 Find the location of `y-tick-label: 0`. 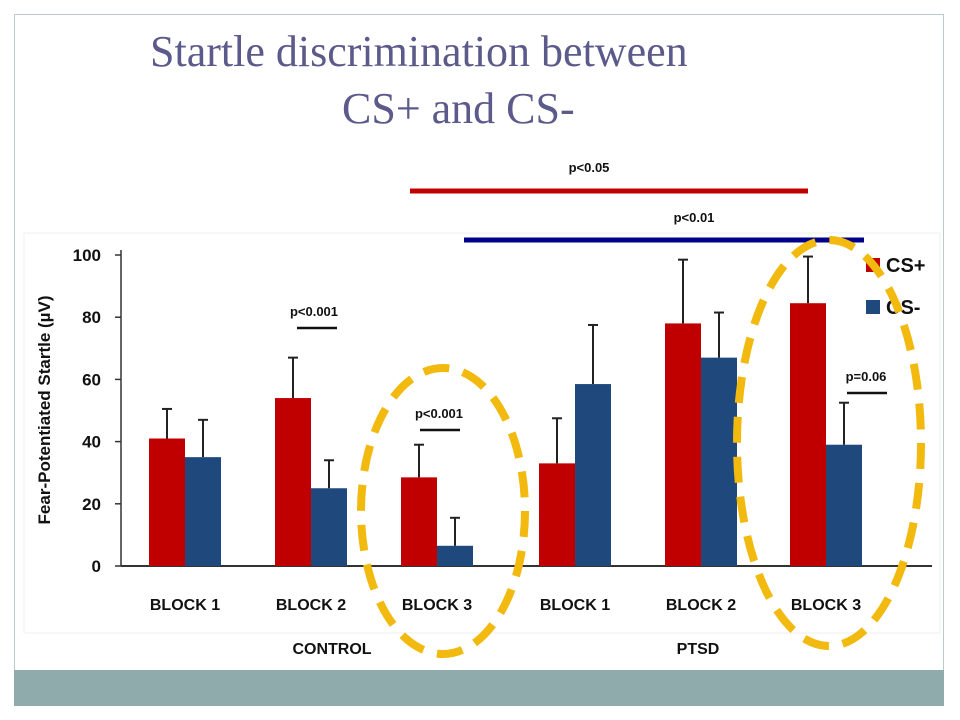

y-tick-label: 0 is located at coordinates (96, 566).